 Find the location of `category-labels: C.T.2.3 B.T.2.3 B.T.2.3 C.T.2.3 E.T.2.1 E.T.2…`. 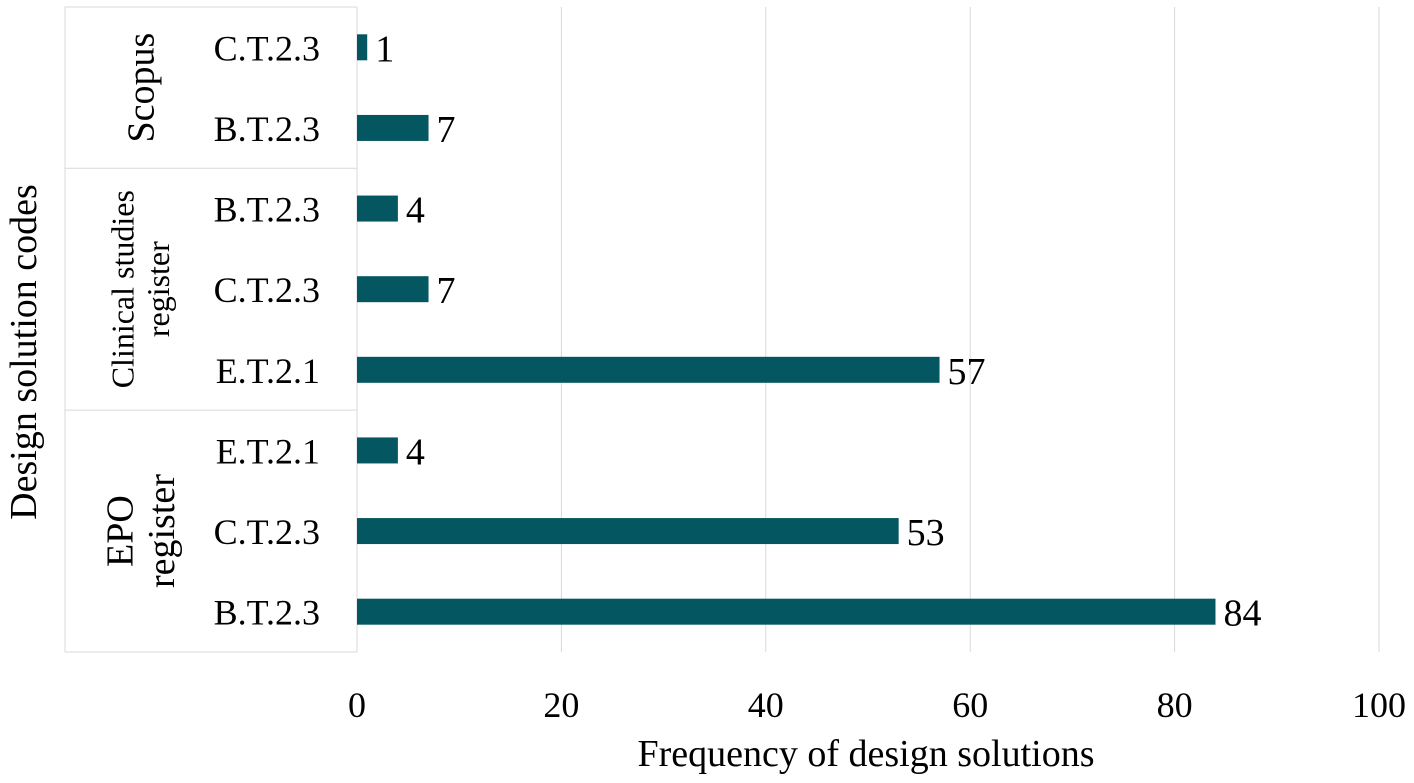

category-labels: C.T.2.3 B.T.2.3 B.T.2.3 C.T.2.3 E.T.2.1 E.T.2… is located at coordinates (209, 330).